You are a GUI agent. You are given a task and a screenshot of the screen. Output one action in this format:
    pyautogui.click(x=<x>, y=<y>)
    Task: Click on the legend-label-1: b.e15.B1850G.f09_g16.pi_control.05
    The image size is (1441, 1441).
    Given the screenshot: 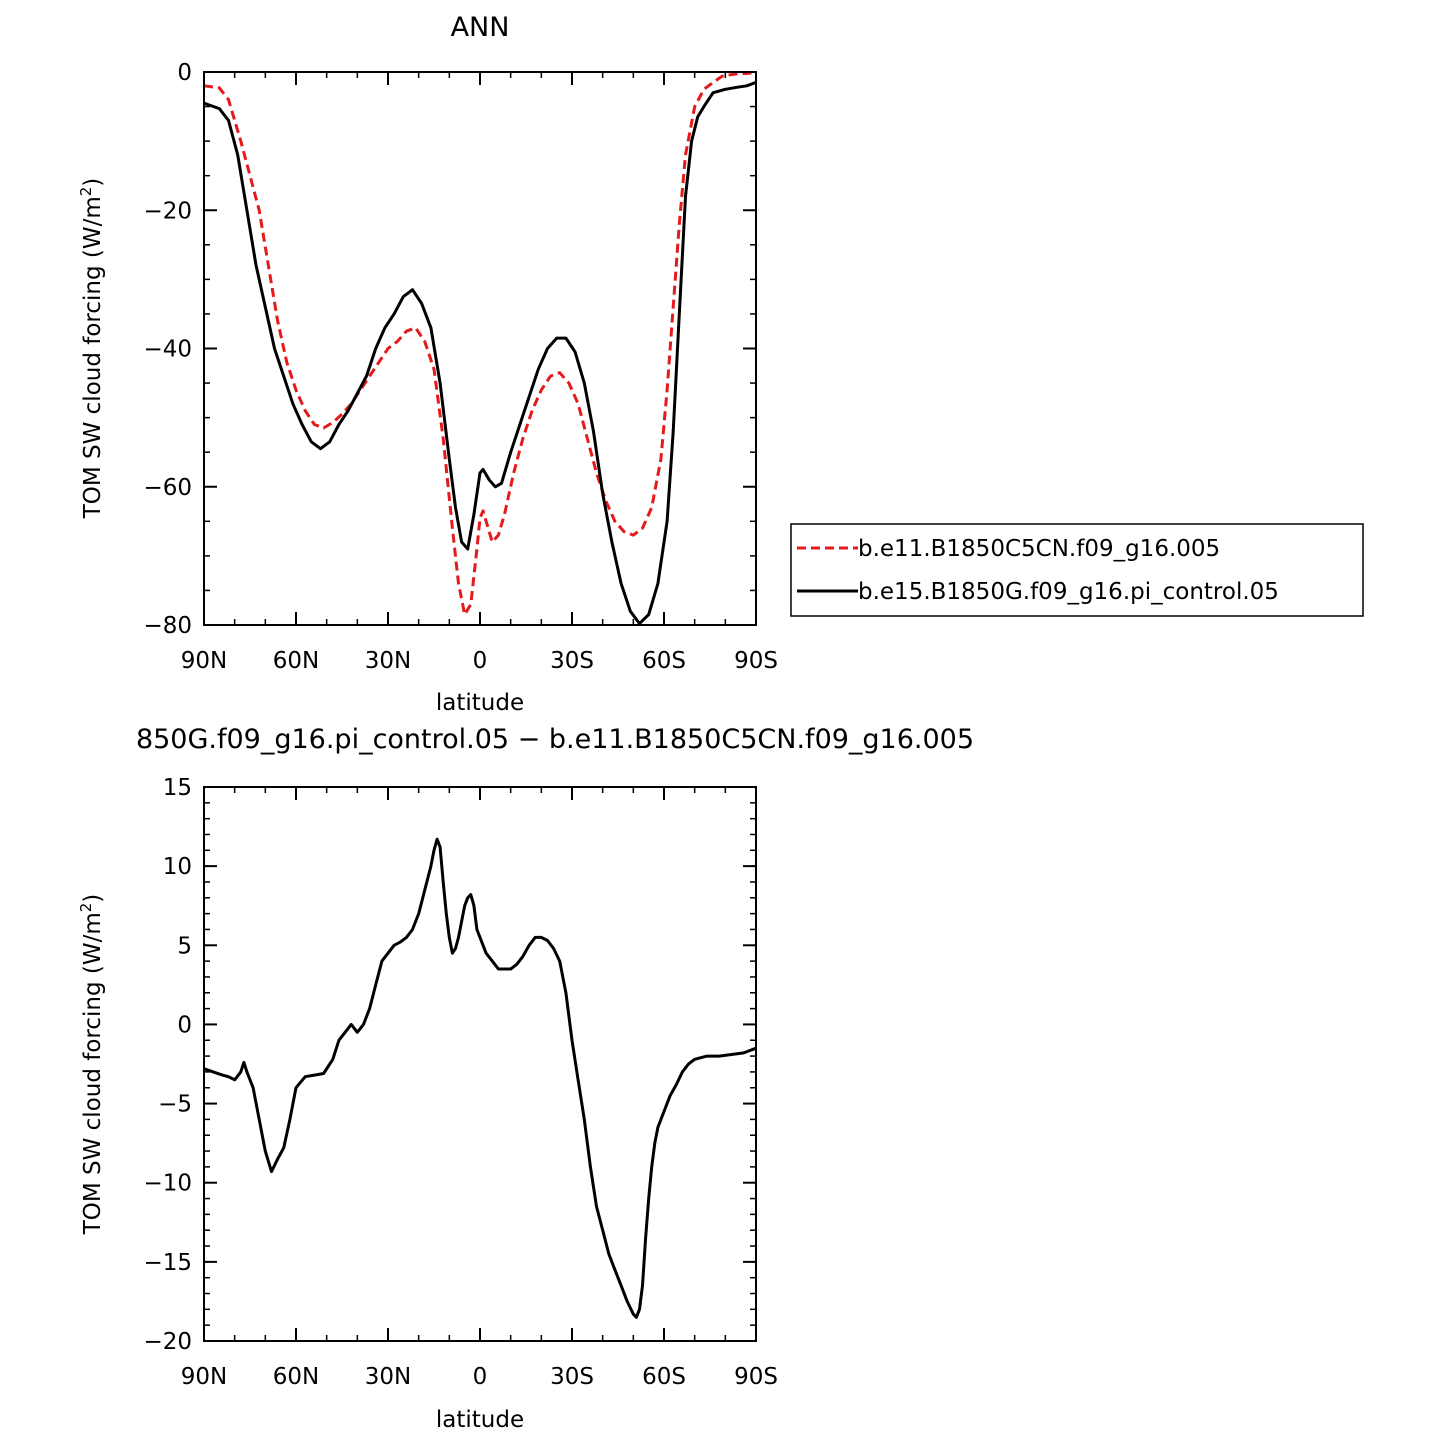 What is the action you would take?
    pyautogui.click(x=1068, y=592)
    